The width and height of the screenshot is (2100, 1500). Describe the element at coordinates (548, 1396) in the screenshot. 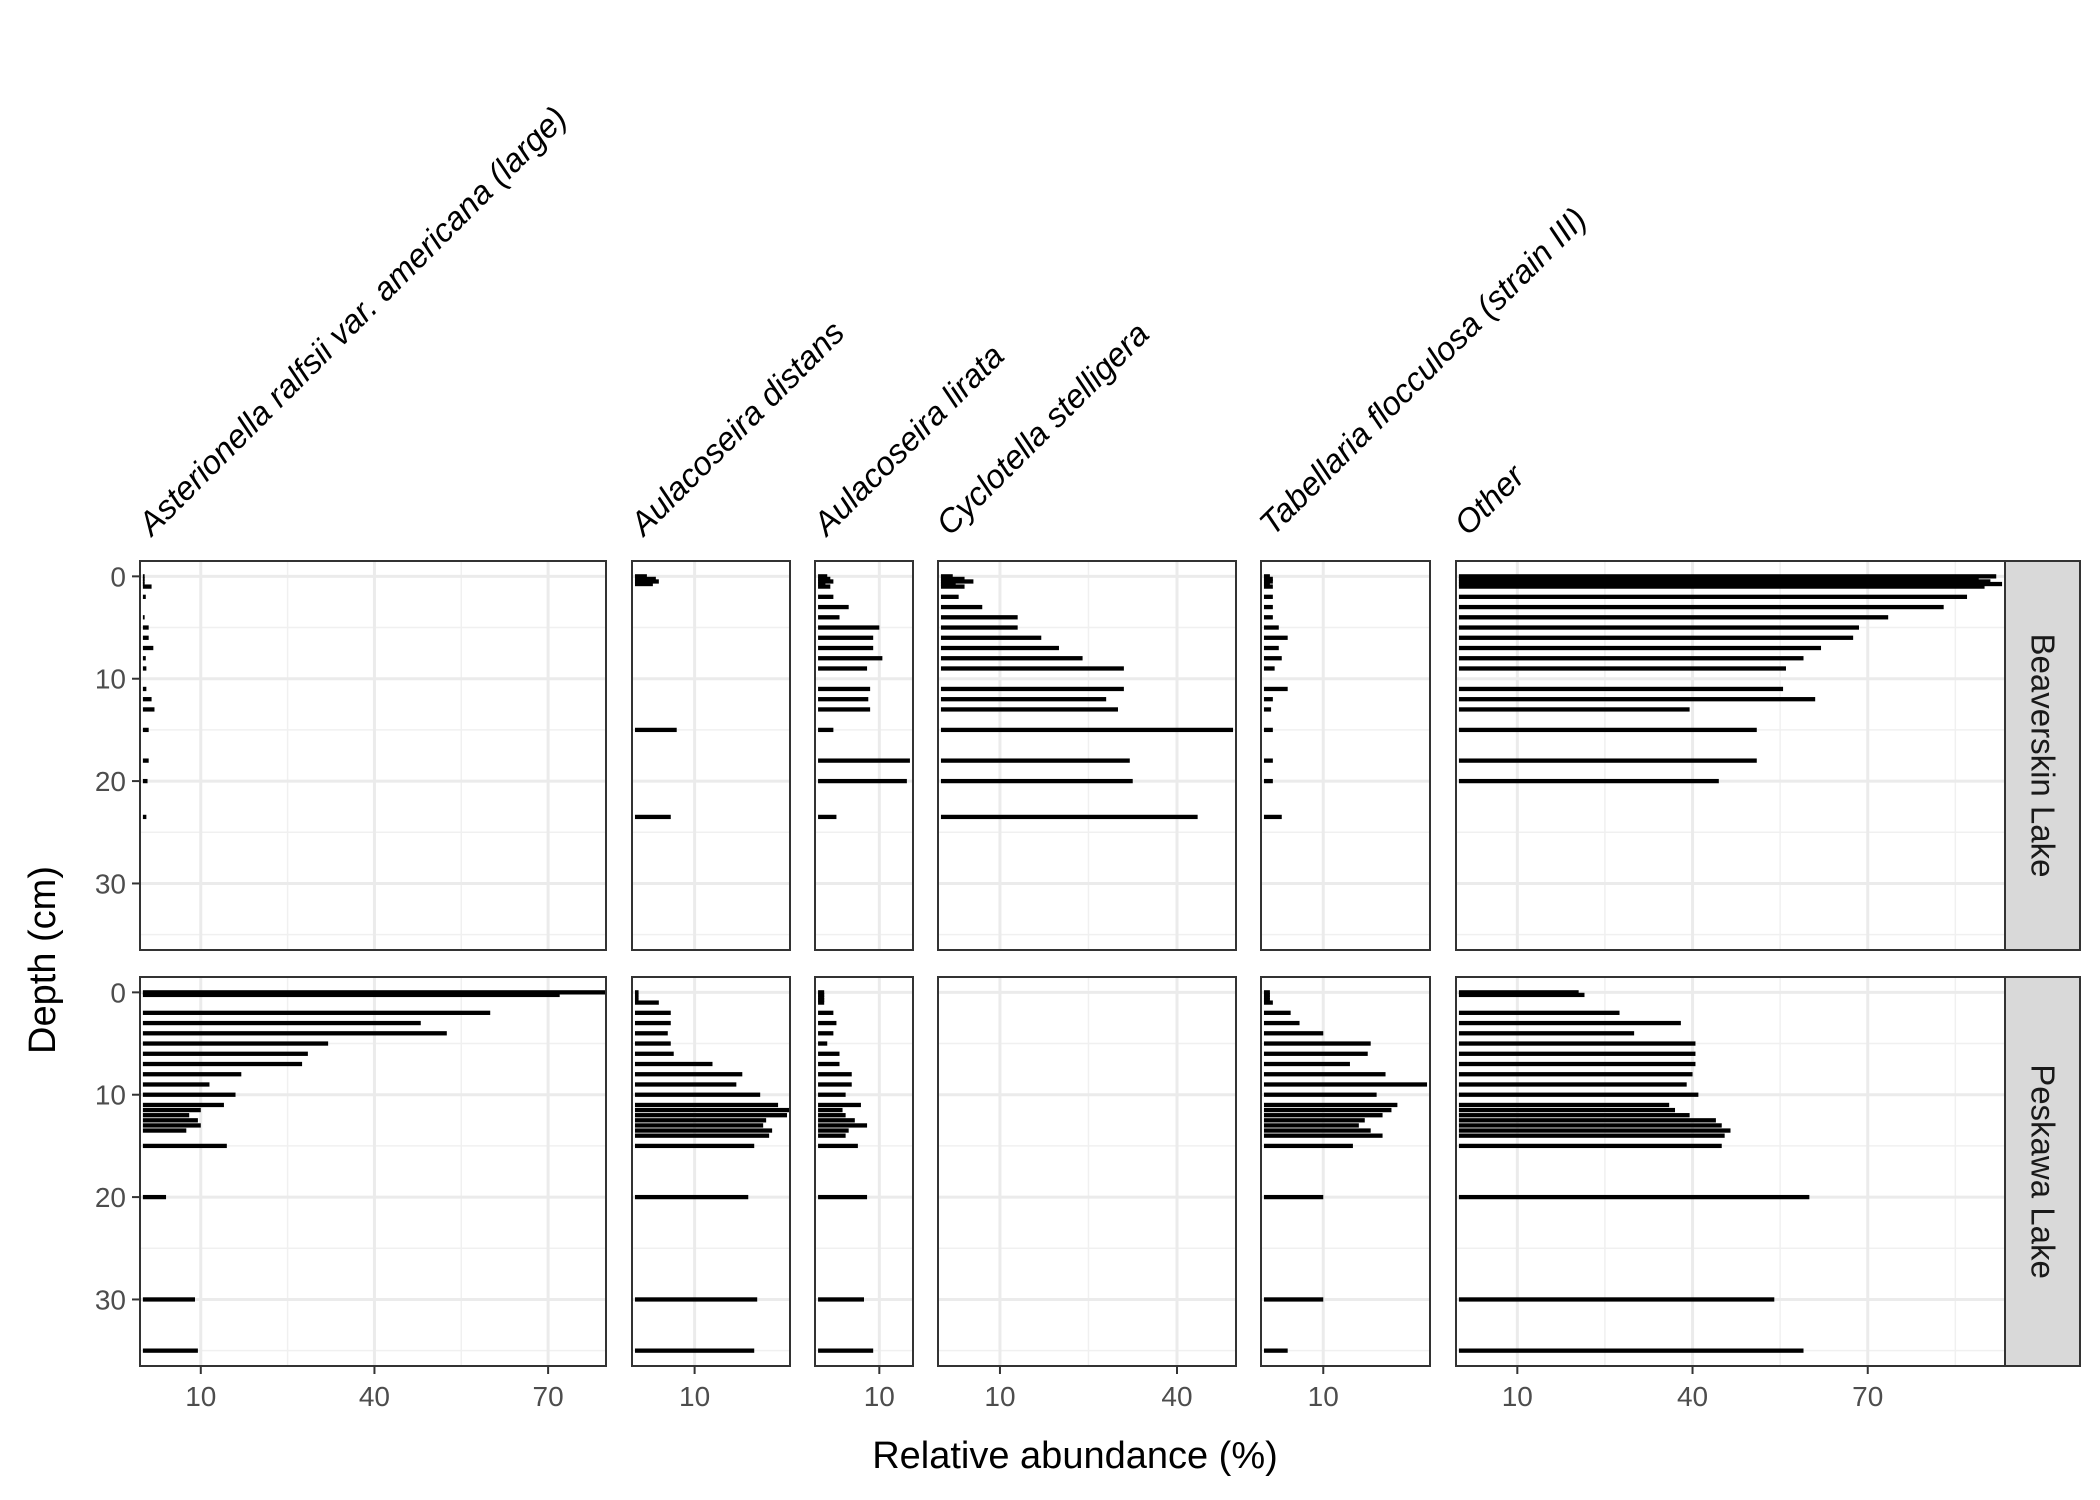

I see `x-tick-label: 70` at that location.